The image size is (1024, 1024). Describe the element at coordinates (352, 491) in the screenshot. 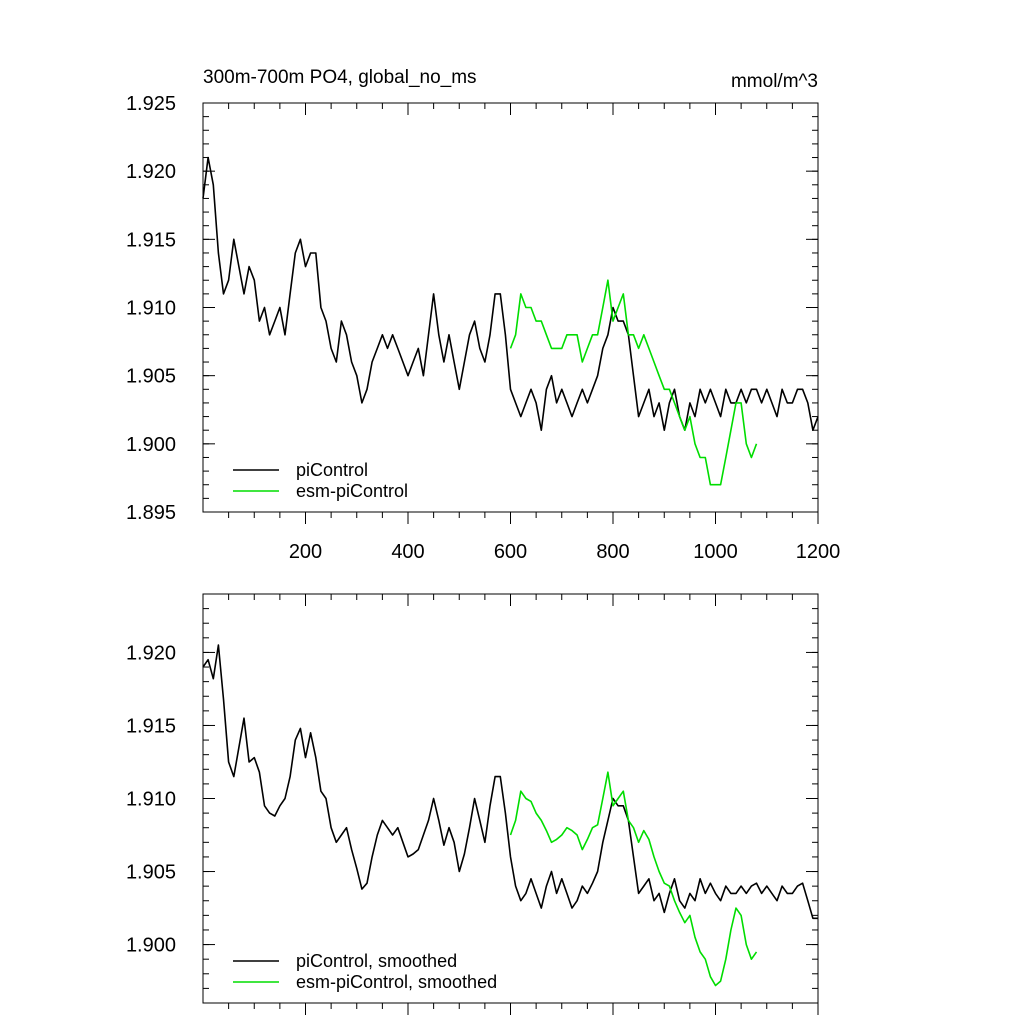

I see `legend-label-1: esm-piControl` at that location.